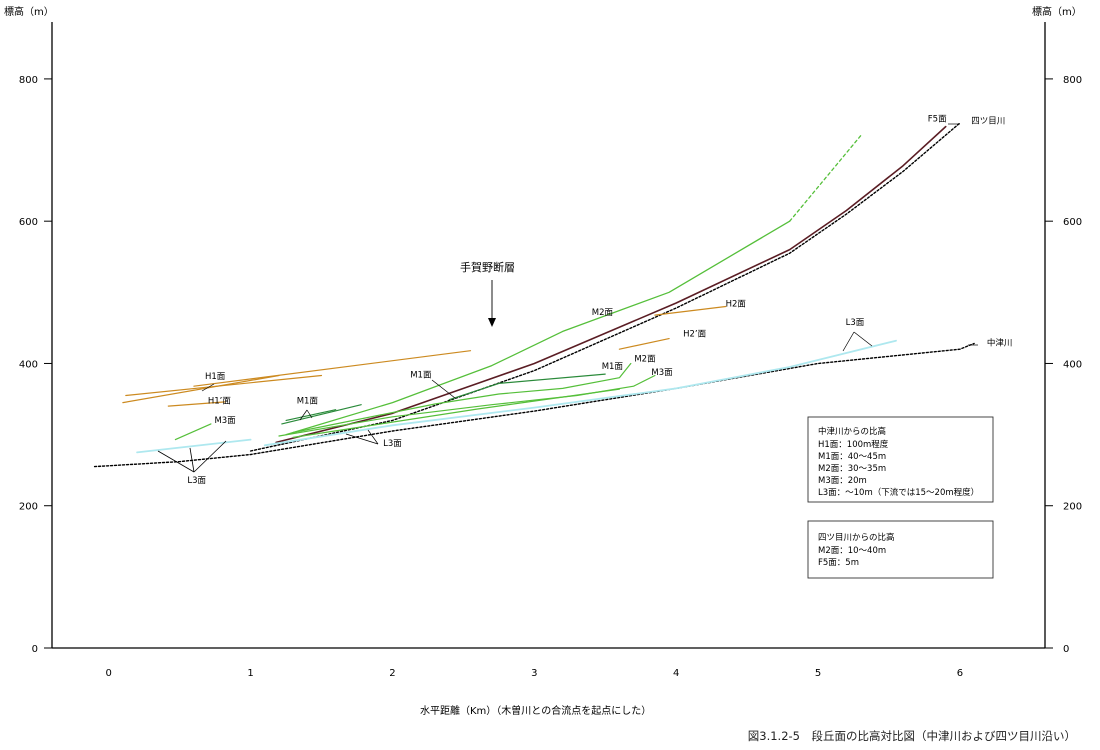 The width and height of the screenshot is (1100, 750). I want to click on legend-line: F5面：5m, so click(838, 563).